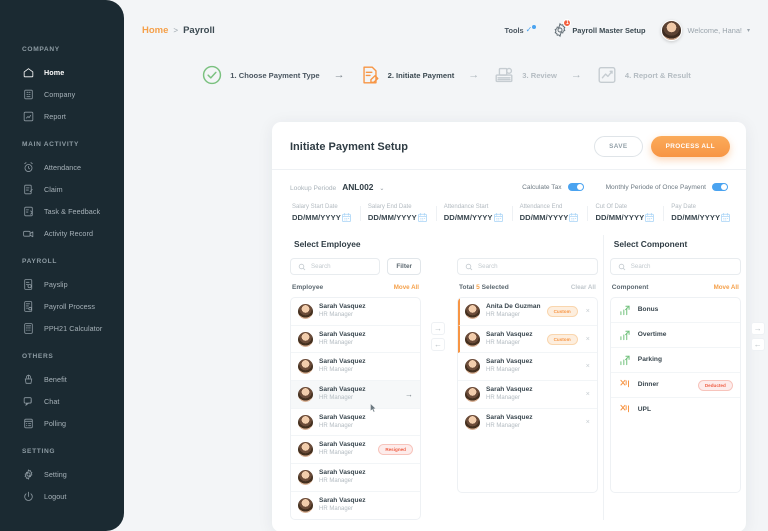 This screenshot has width=768, height=531. What do you see at coordinates (62, 94) in the screenshot?
I see `sidebar-item-company: Company` at bounding box center [62, 94].